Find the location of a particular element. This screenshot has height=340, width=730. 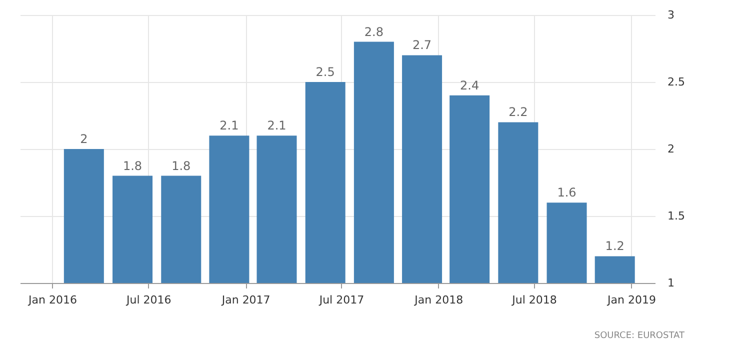

data-label: 2.4 is located at coordinates (470, 85).